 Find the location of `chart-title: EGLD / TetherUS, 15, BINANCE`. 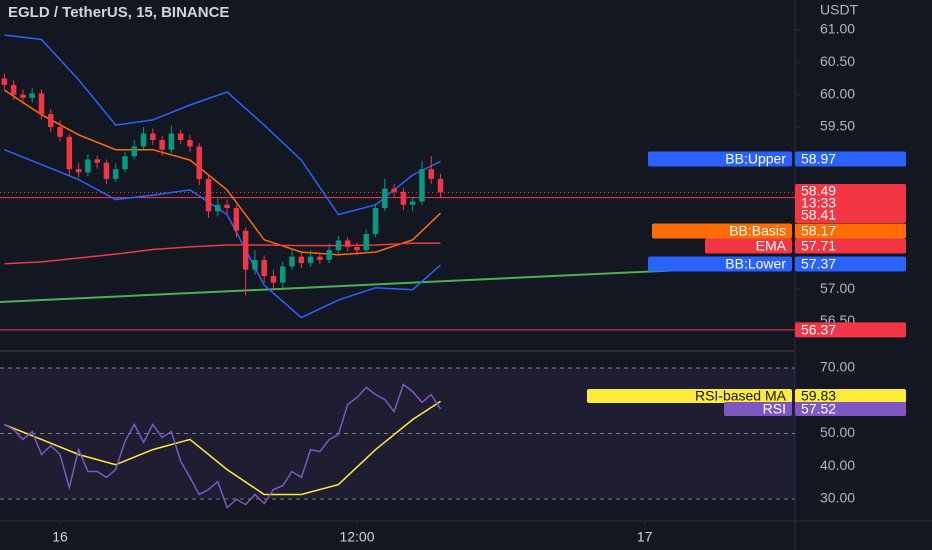

chart-title: EGLD / TetherUS, 15, BINANCE is located at coordinates (118, 12).